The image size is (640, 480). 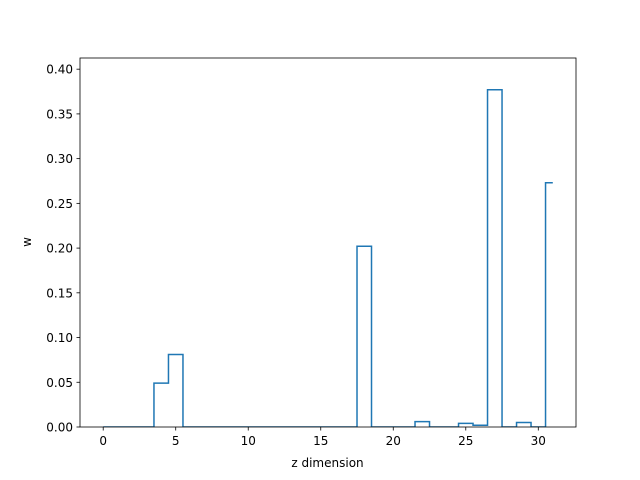 I want to click on y-tick-label: 0.15, so click(x=59, y=293).